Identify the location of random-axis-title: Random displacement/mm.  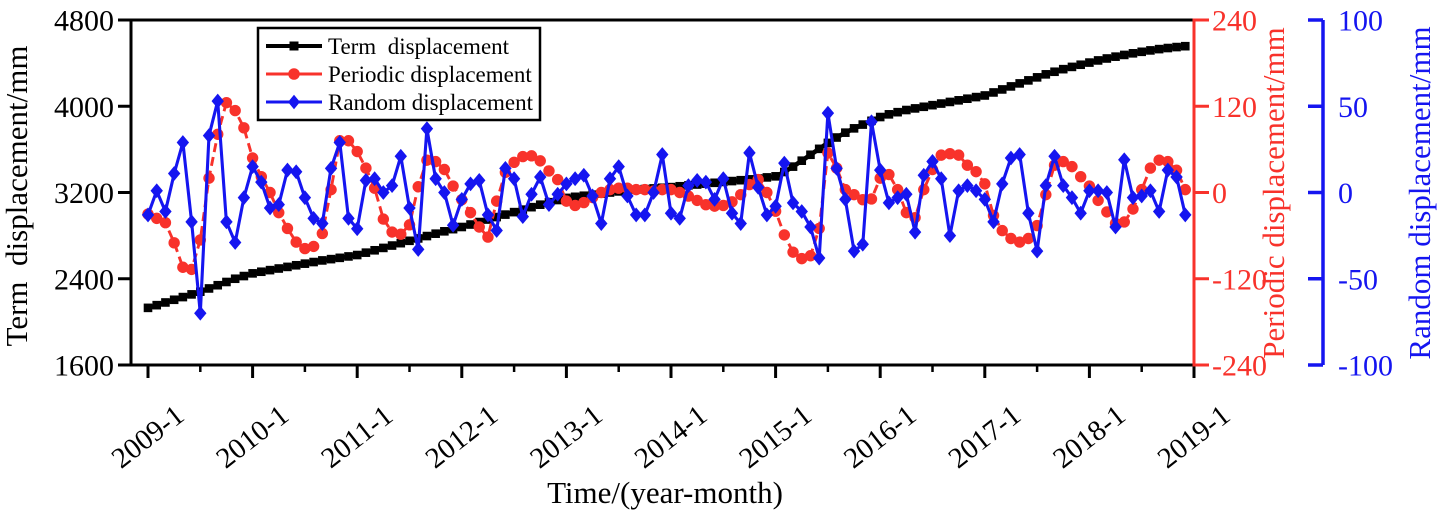
(1419, 192).